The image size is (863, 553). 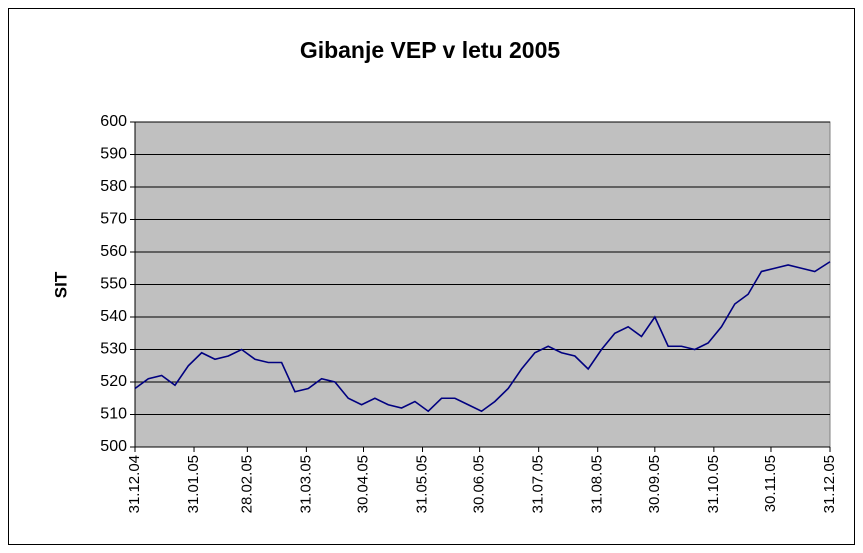 I want to click on y-tick-label: 600, so click(x=113, y=121).